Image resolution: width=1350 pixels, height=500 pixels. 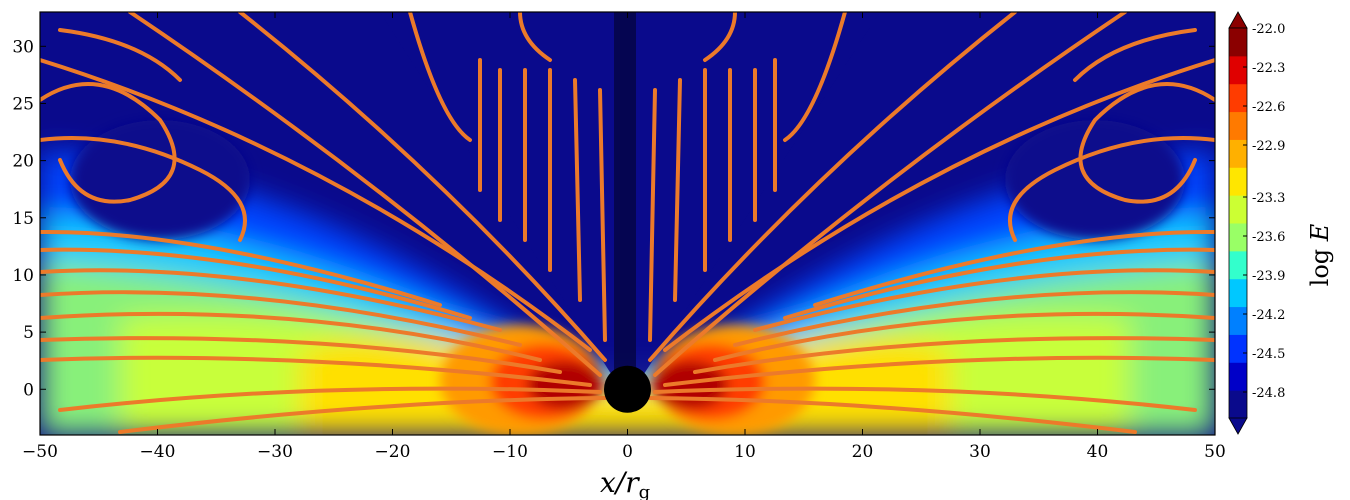 What do you see at coordinates (1268, 29) in the screenshot?
I see `colorbar-tick-label: -22.0` at bounding box center [1268, 29].